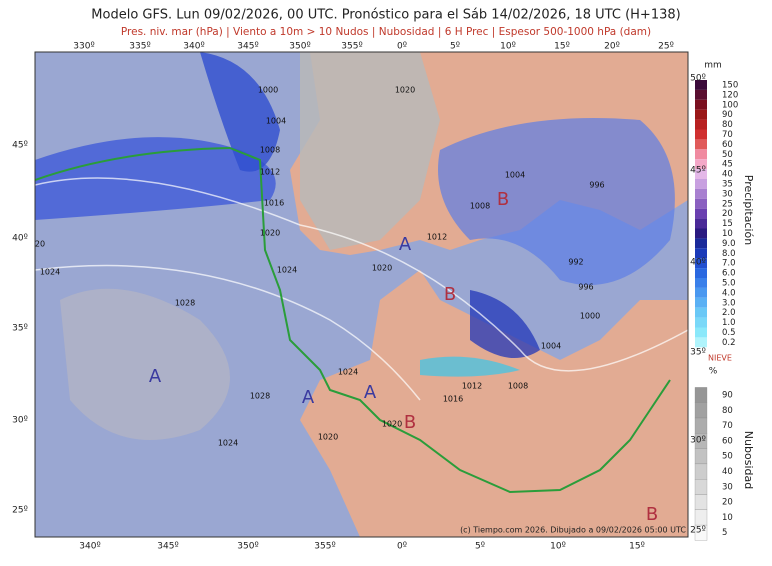  I want to click on precip-title: Precipitación, so click(748, 210).